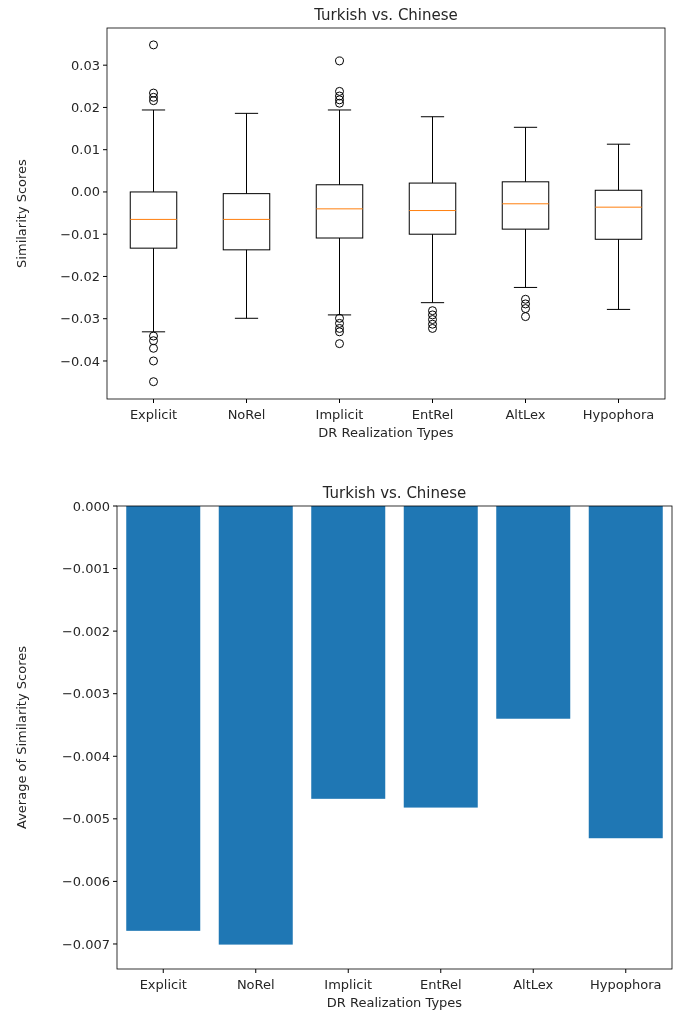 This screenshot has width=675, height=1025. Describe the element at coordinates (85, 944) in the screenshot. I see `y-tick-label: −0.007` at that location.